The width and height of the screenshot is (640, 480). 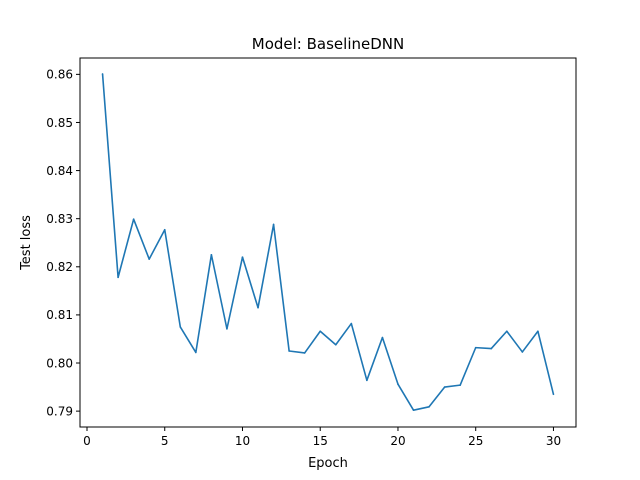 What do you see at coordinates (242, 441) in the screenshot?
I see `x-tick-label: 10` at bounding box center [242, 441].